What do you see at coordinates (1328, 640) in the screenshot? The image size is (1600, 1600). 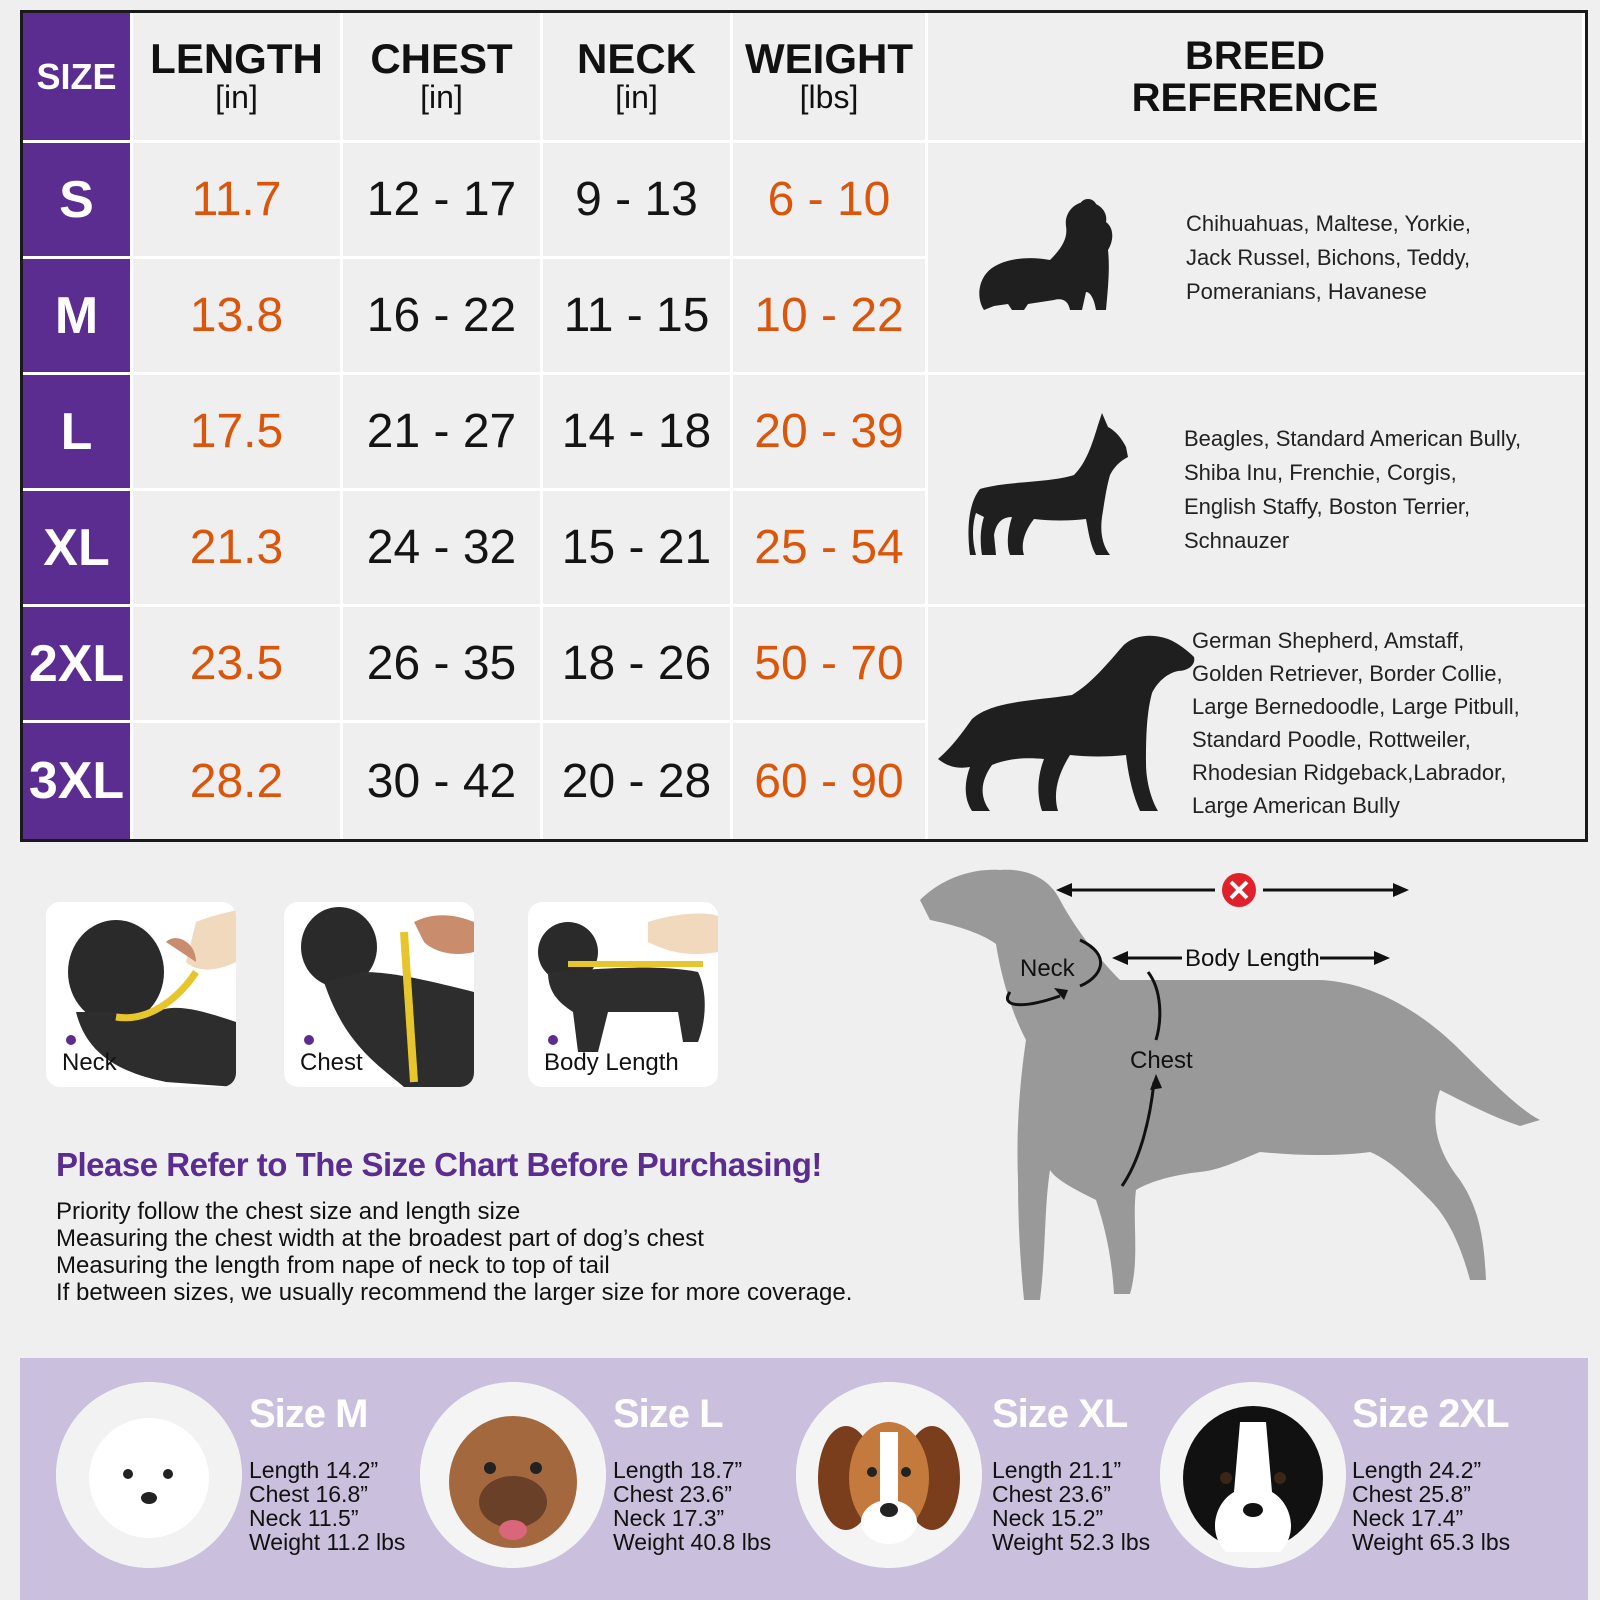 I see `breed-line: German Shepherd, Amstaff,` at bounding box center [1328, 640].